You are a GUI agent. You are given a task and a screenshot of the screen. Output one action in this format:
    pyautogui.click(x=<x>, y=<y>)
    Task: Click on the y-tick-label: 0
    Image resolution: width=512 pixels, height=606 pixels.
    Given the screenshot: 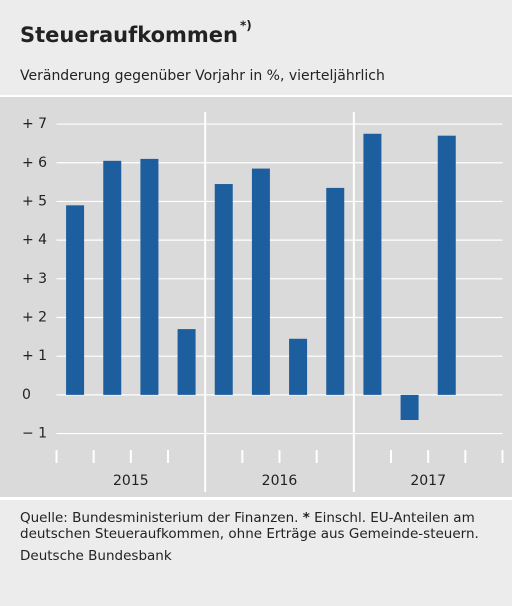 What is the action you would take?
    pyautogui.click(x=26, y=395)
    